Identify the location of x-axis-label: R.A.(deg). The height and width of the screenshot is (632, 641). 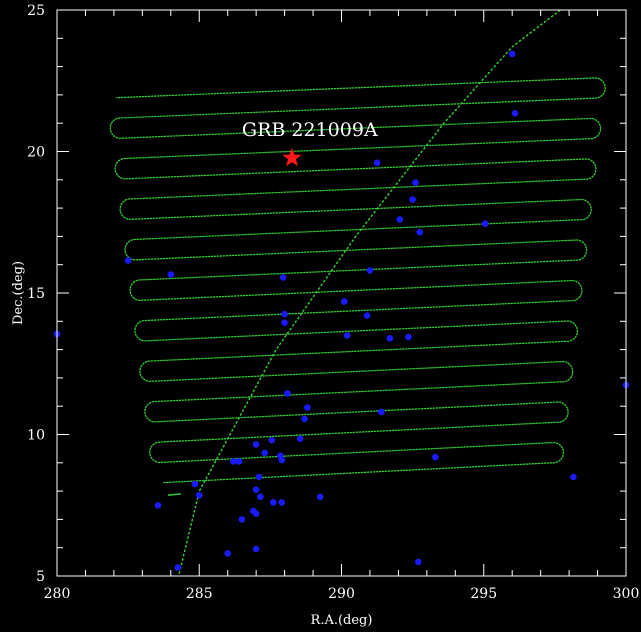
(342, 620).